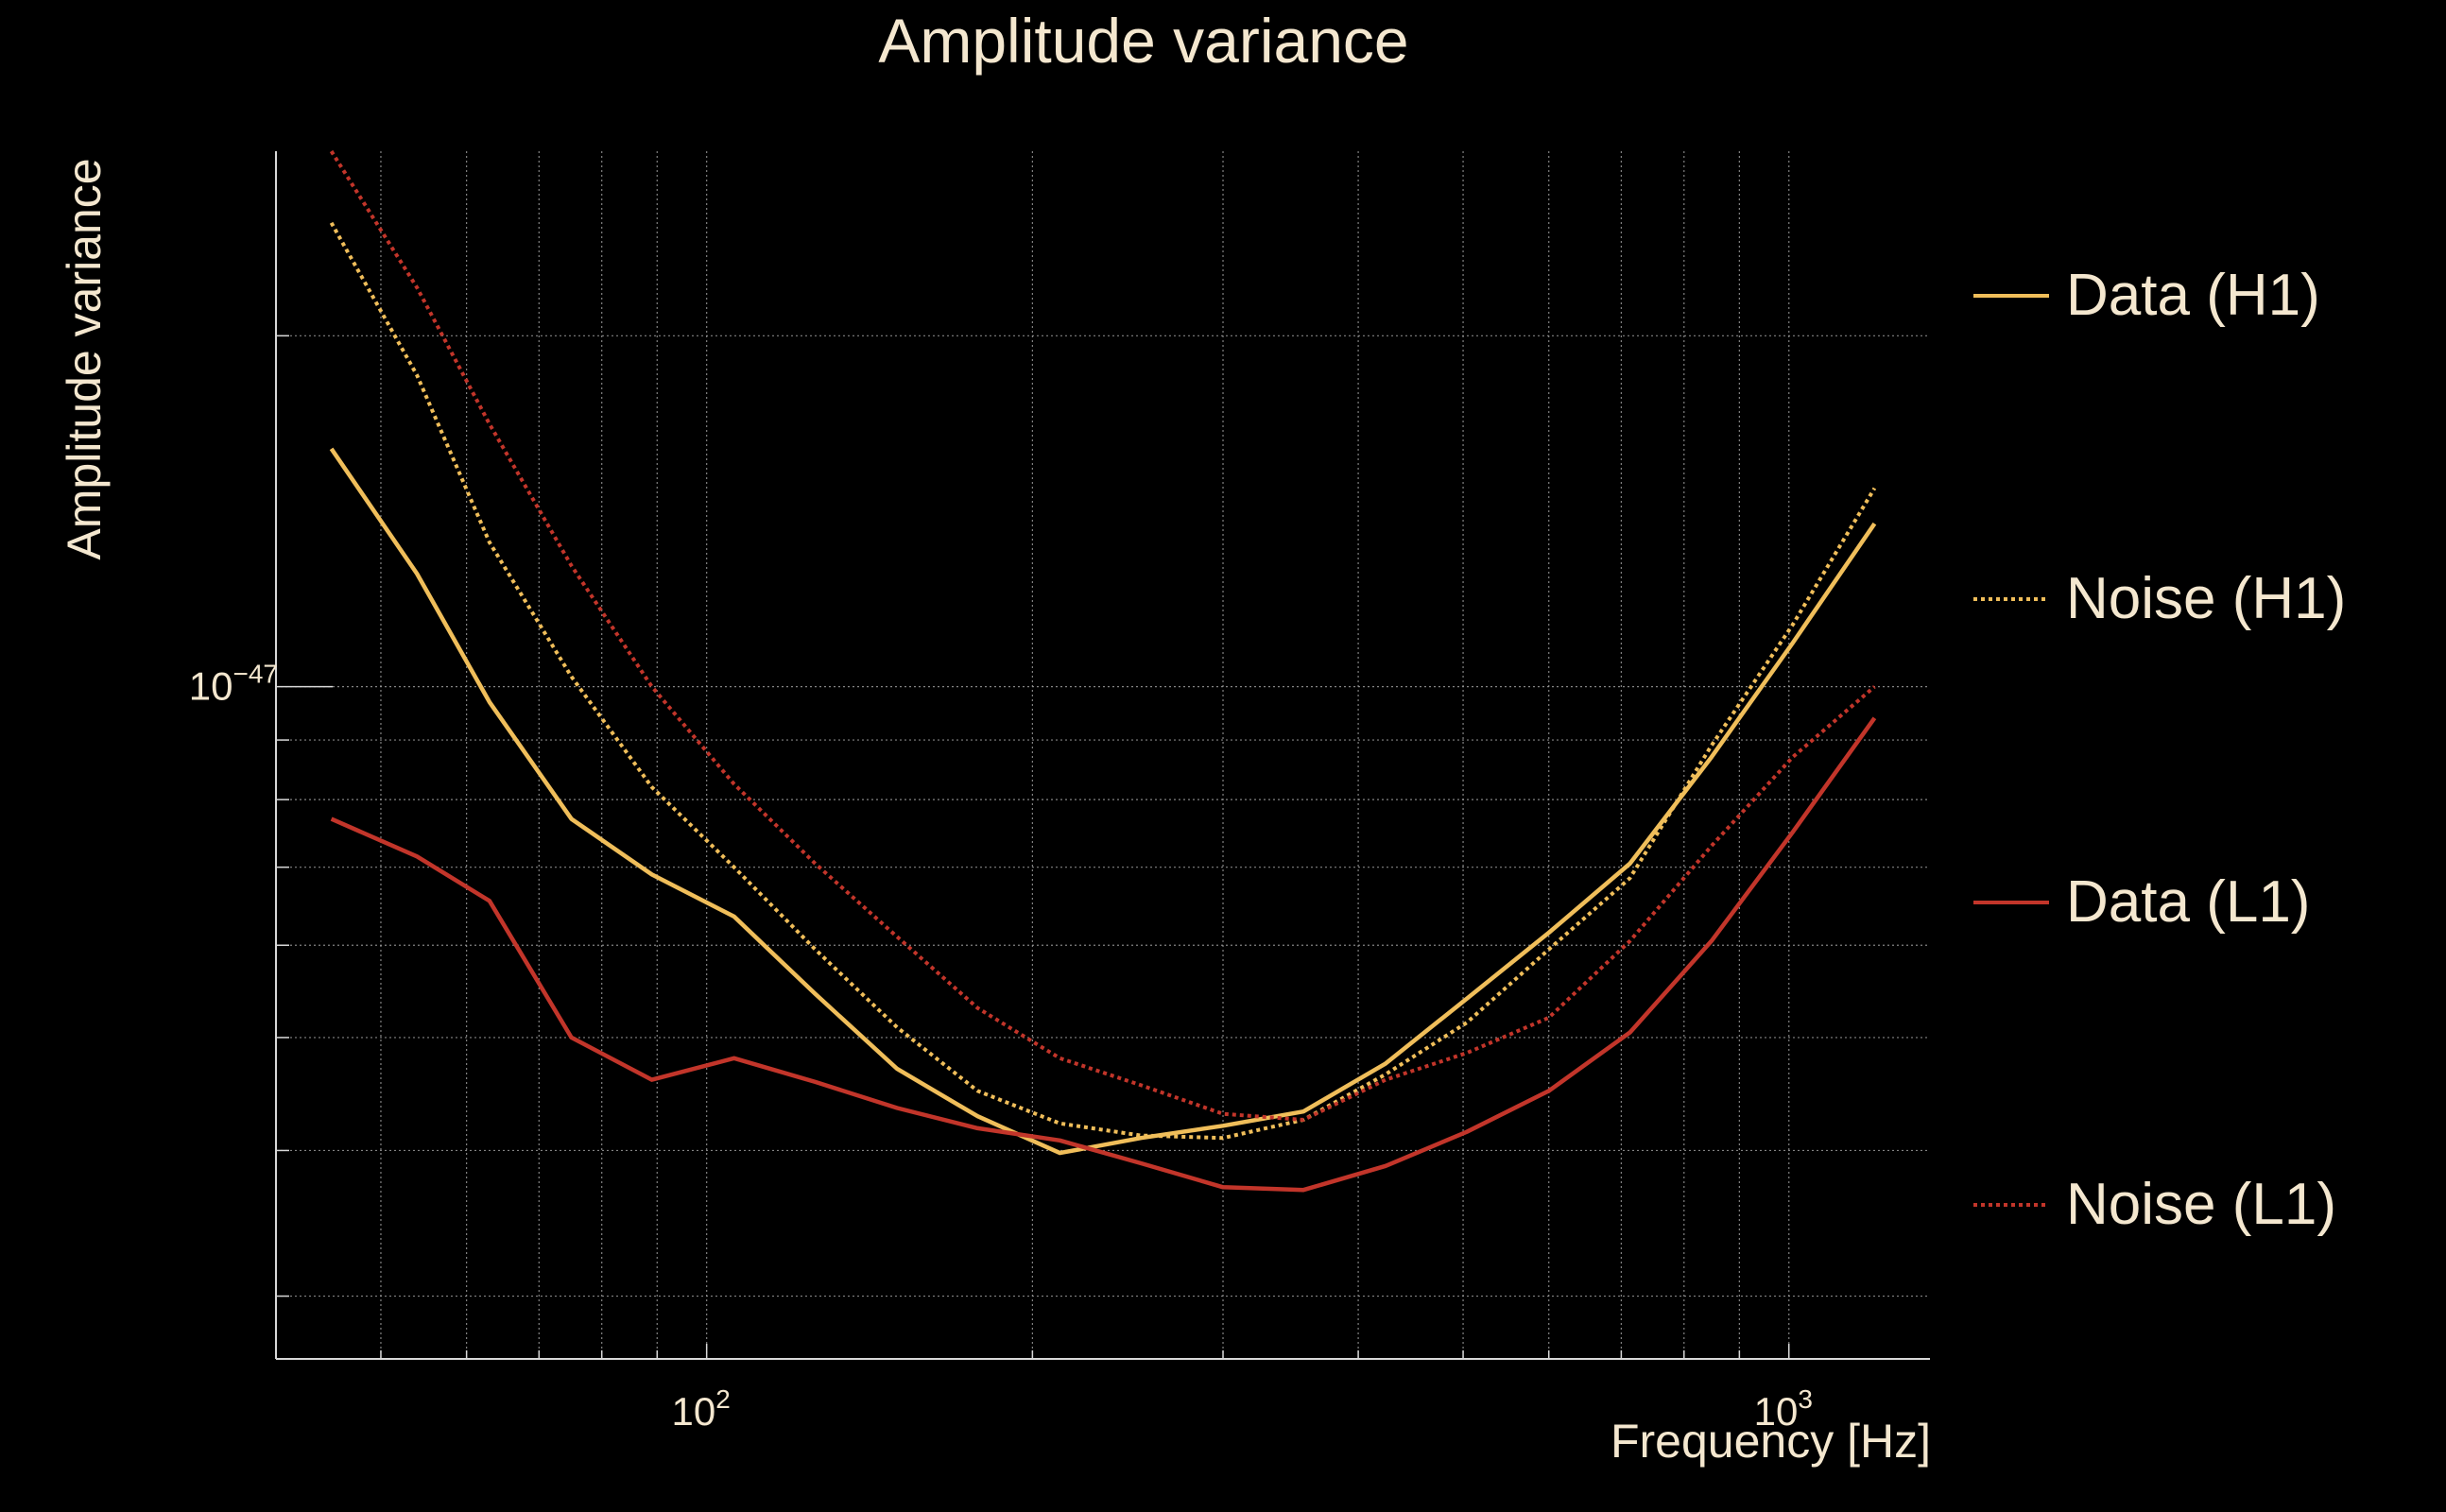 Image resolution: width=2446 pixels, height=1512 pixels. I want to click on legend-label-2: Data (L1), so click(2188, 902).